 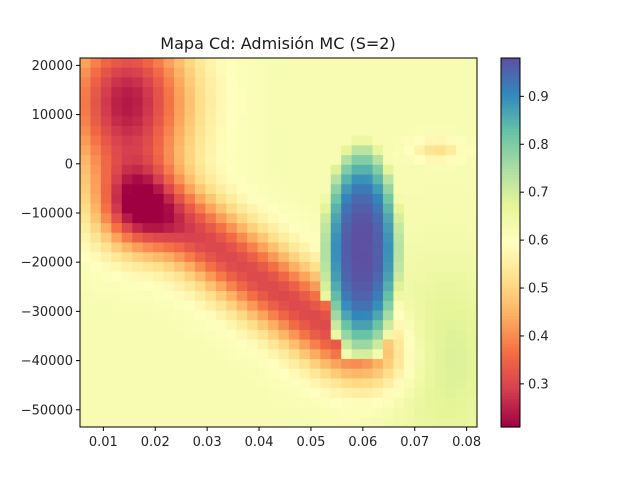 I want to click on colorbar, so click(x=510, y=243).